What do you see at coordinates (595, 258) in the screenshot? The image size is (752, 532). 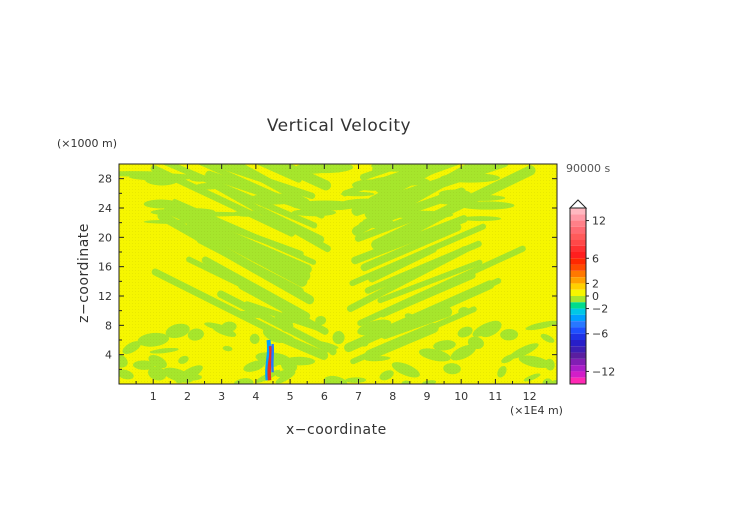 I see `colorbar-tick-label: 6` at bounding box center [595, 258].